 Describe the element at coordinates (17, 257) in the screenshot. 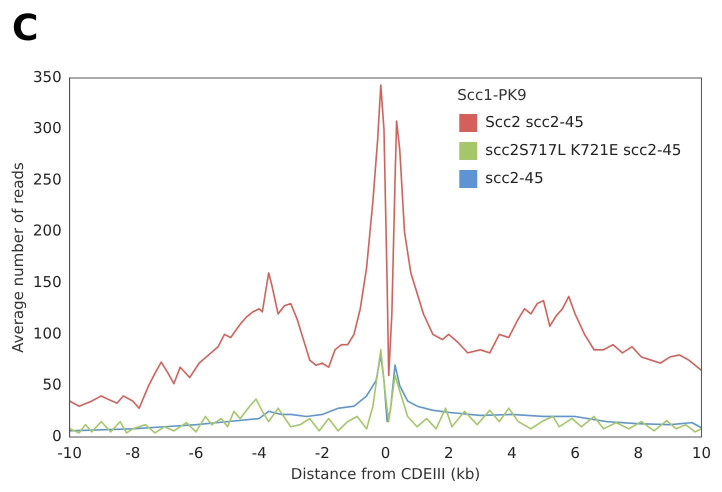

I see `y-axis-title: Average number of reads` at that location.